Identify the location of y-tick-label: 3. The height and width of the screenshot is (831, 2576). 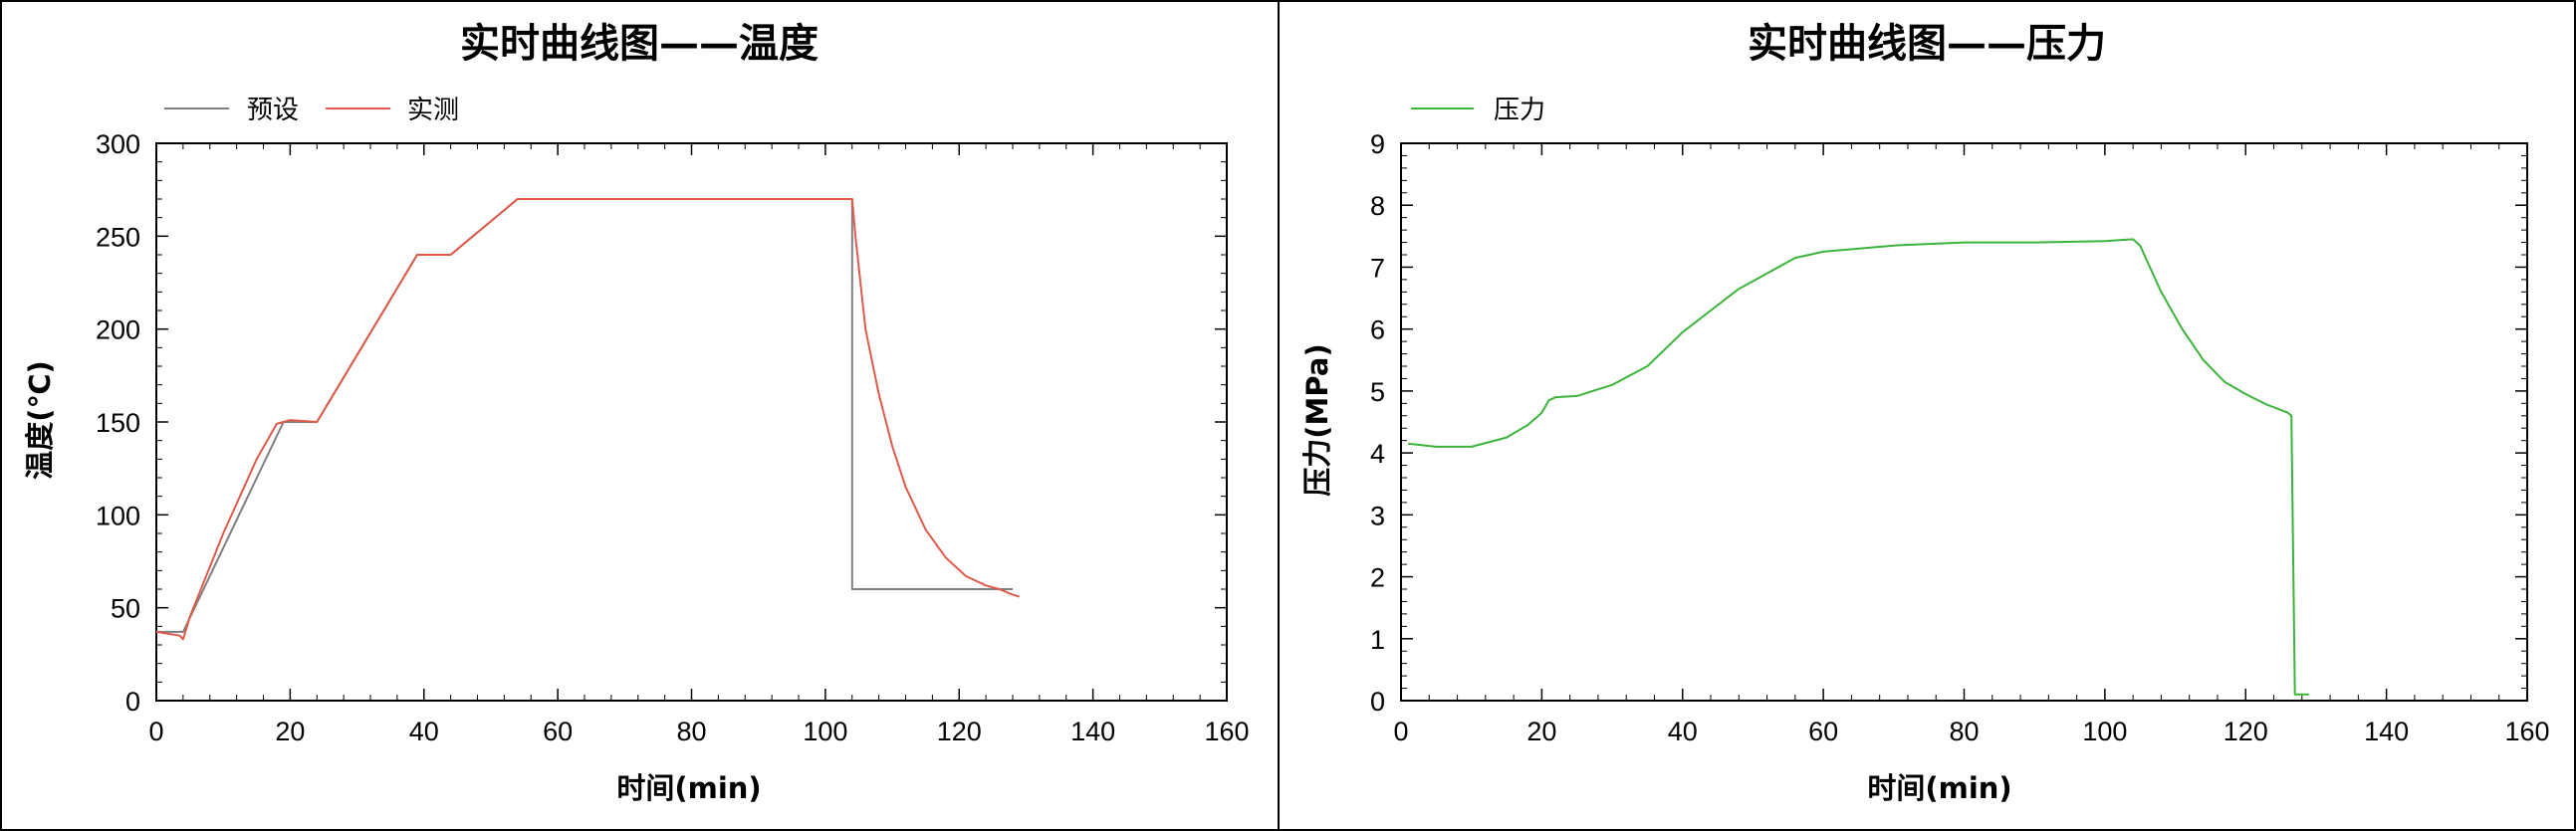
(1377, 515).